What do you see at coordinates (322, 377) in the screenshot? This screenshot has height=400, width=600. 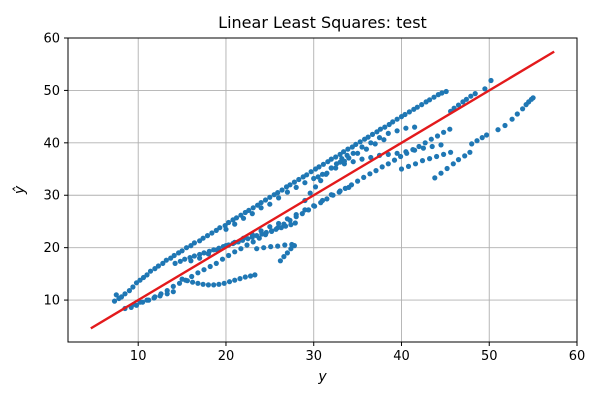 I see `x-axis-title: y` at bounding box center [322, 377].